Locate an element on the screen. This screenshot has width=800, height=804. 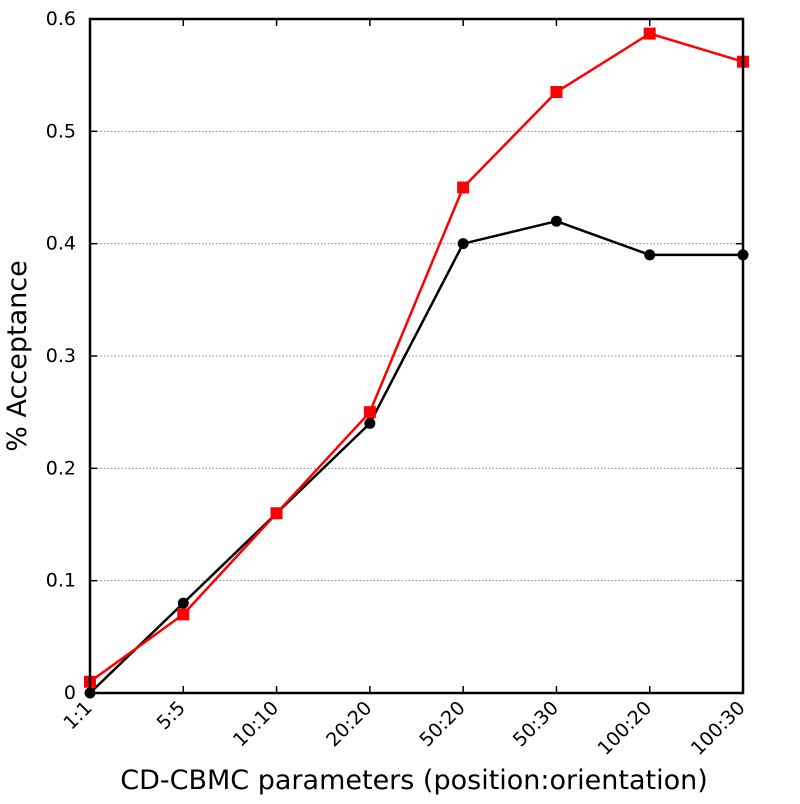
y-tick-label: 0.6 is located at coordinates (61, 19).